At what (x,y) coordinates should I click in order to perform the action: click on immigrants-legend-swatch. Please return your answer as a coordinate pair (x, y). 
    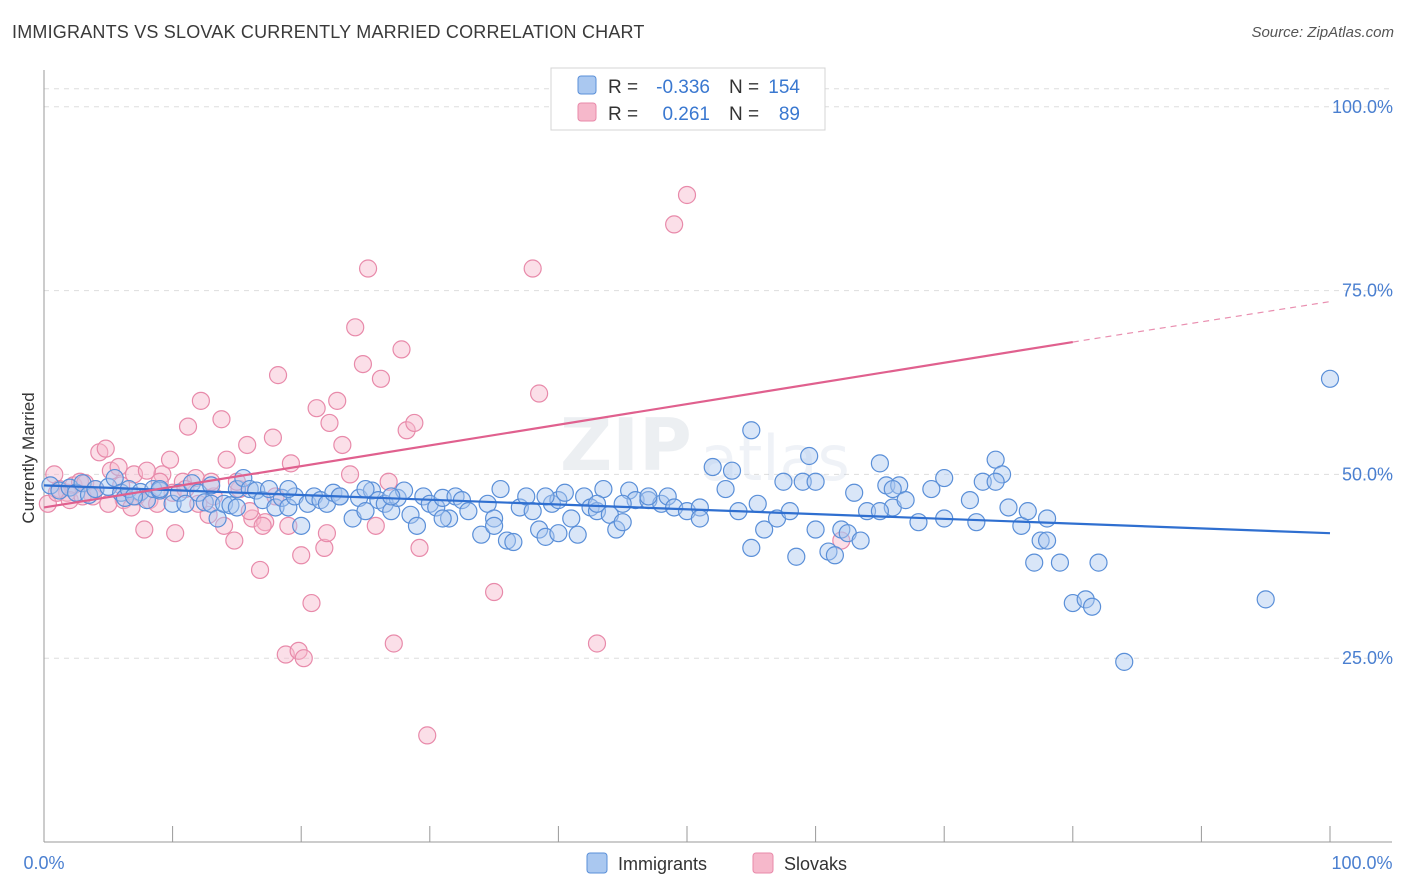
    Looking at the image, I should click on (587, 85).